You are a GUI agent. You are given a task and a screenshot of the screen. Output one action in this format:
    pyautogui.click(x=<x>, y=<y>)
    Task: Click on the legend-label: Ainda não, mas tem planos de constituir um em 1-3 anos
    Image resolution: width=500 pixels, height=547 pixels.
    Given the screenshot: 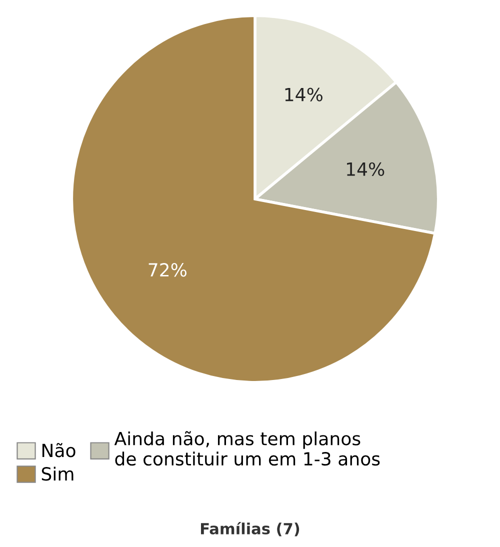 What is the action you would take?
    pyautogui.click(x=247, y=448)
    